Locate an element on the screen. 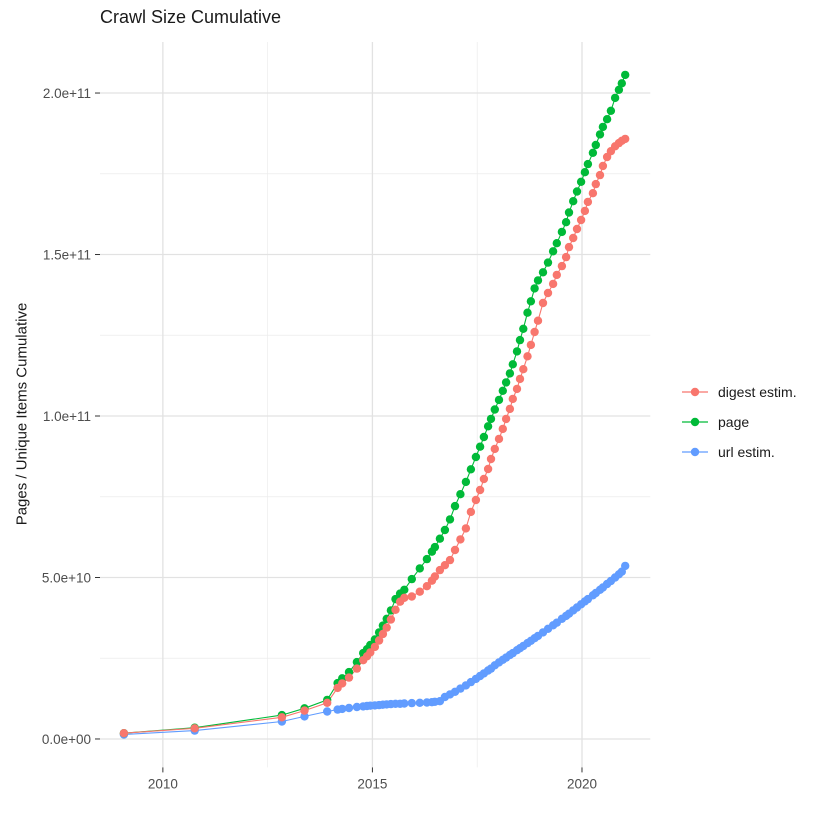 This screenshot has width=826, height=827. legend-item-url-estim: url estim. is located at coordinates (739, 452).